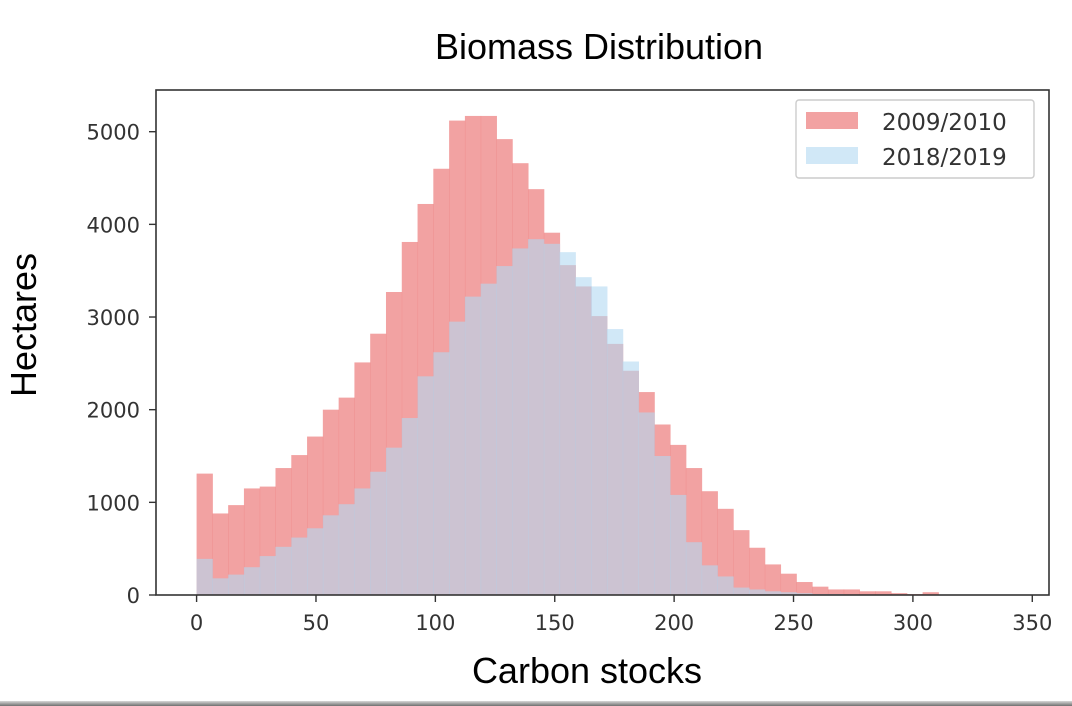 Image resolution: width=1072 pixels, height=706 pixels. What do you see at coordinates (1032, 623) in the screenshot?
I see `x-tick-label-350: 350` at bounding box center [1032, 623].